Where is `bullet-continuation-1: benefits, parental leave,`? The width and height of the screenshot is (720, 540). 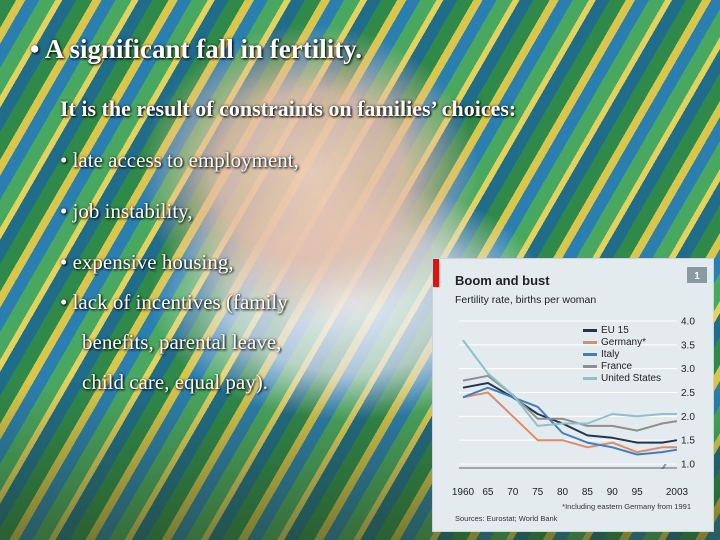 bullet-continuation-1: benefits, parental leave, is located at coordinates (182, 342).